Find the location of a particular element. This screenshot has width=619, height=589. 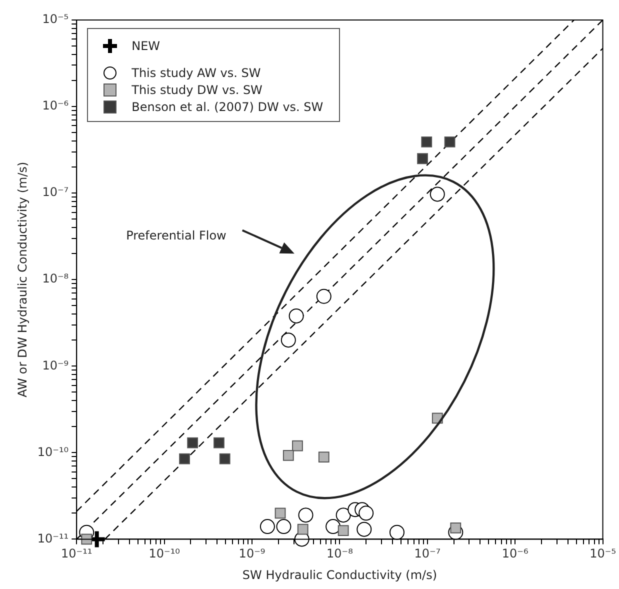

x-tick-label: 10⁻⁸ is located at coordinates (340, 553).